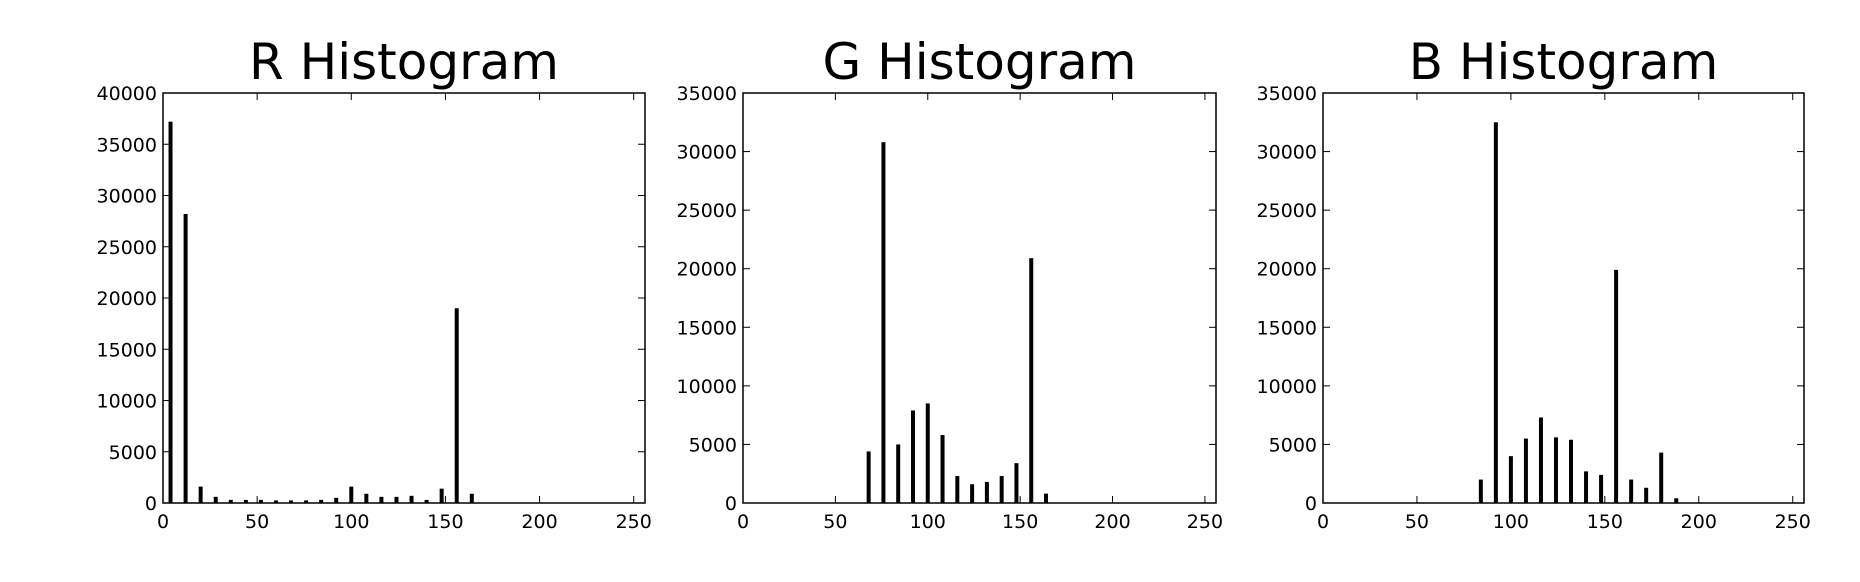  I want to click on chart-title: R Histogram, so click(404, 62).